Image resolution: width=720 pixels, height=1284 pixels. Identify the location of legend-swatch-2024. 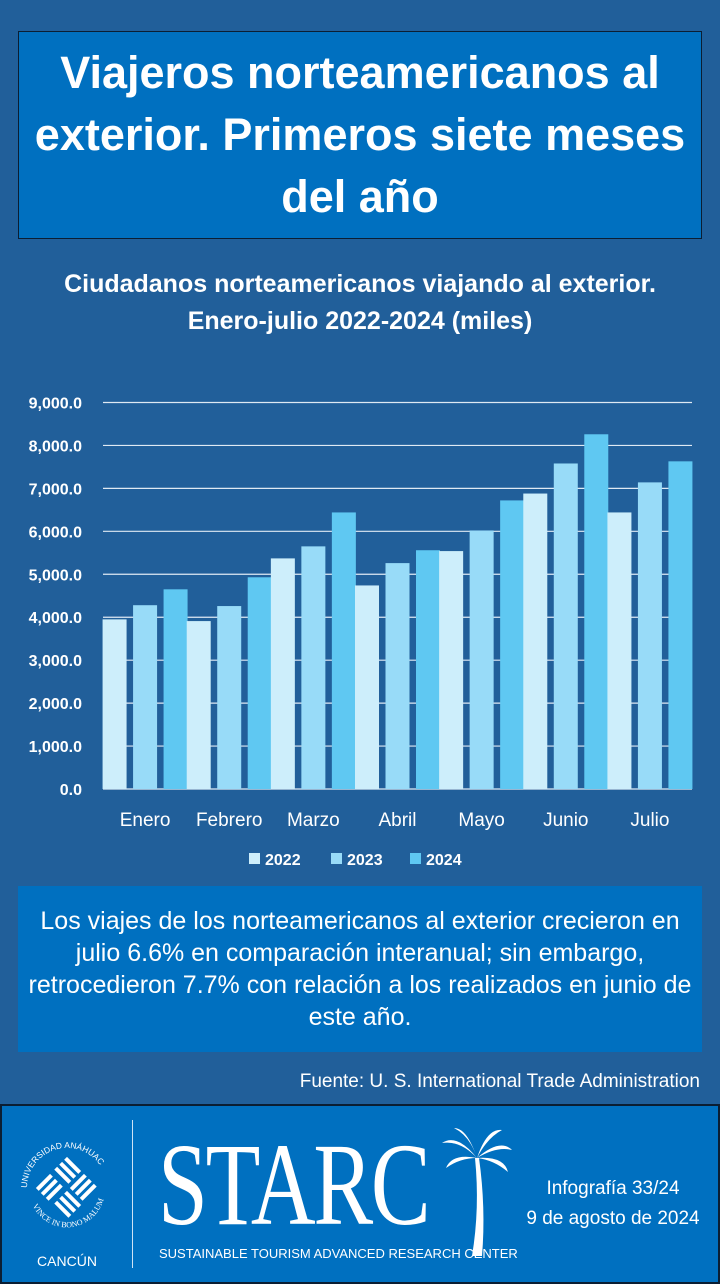
(415, 858).